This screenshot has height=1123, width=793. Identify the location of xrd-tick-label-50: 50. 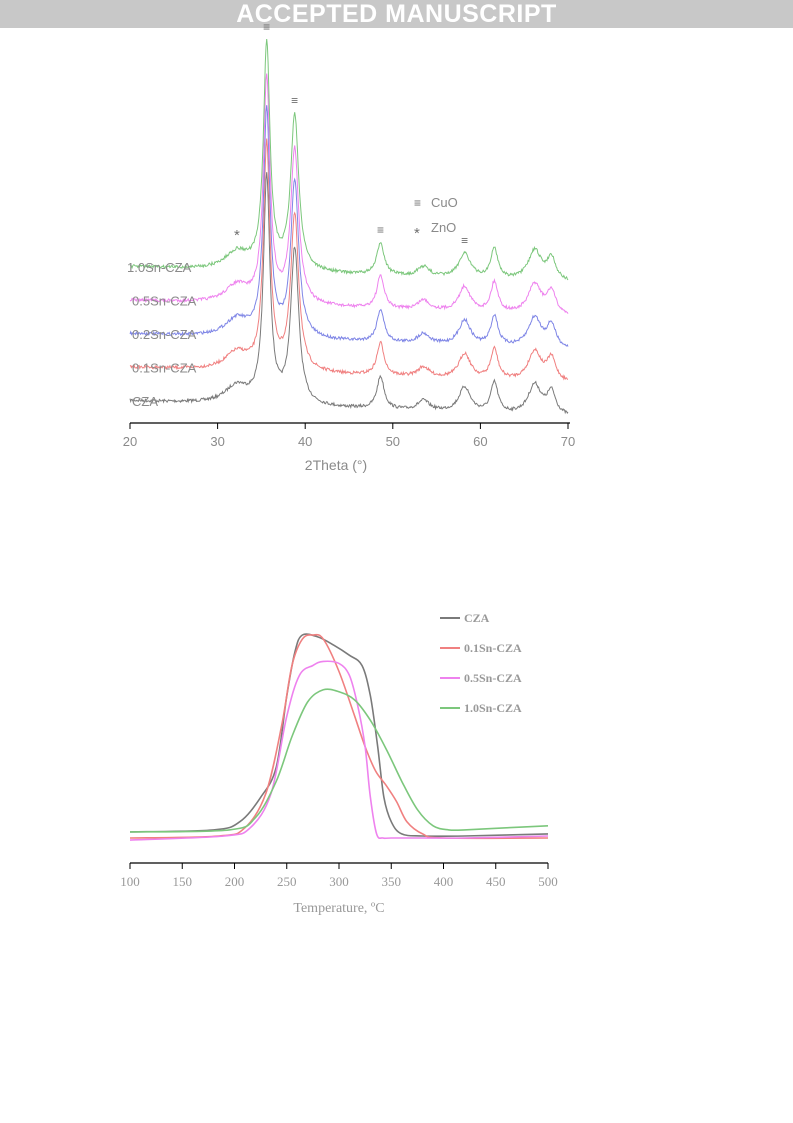
(393, 441).